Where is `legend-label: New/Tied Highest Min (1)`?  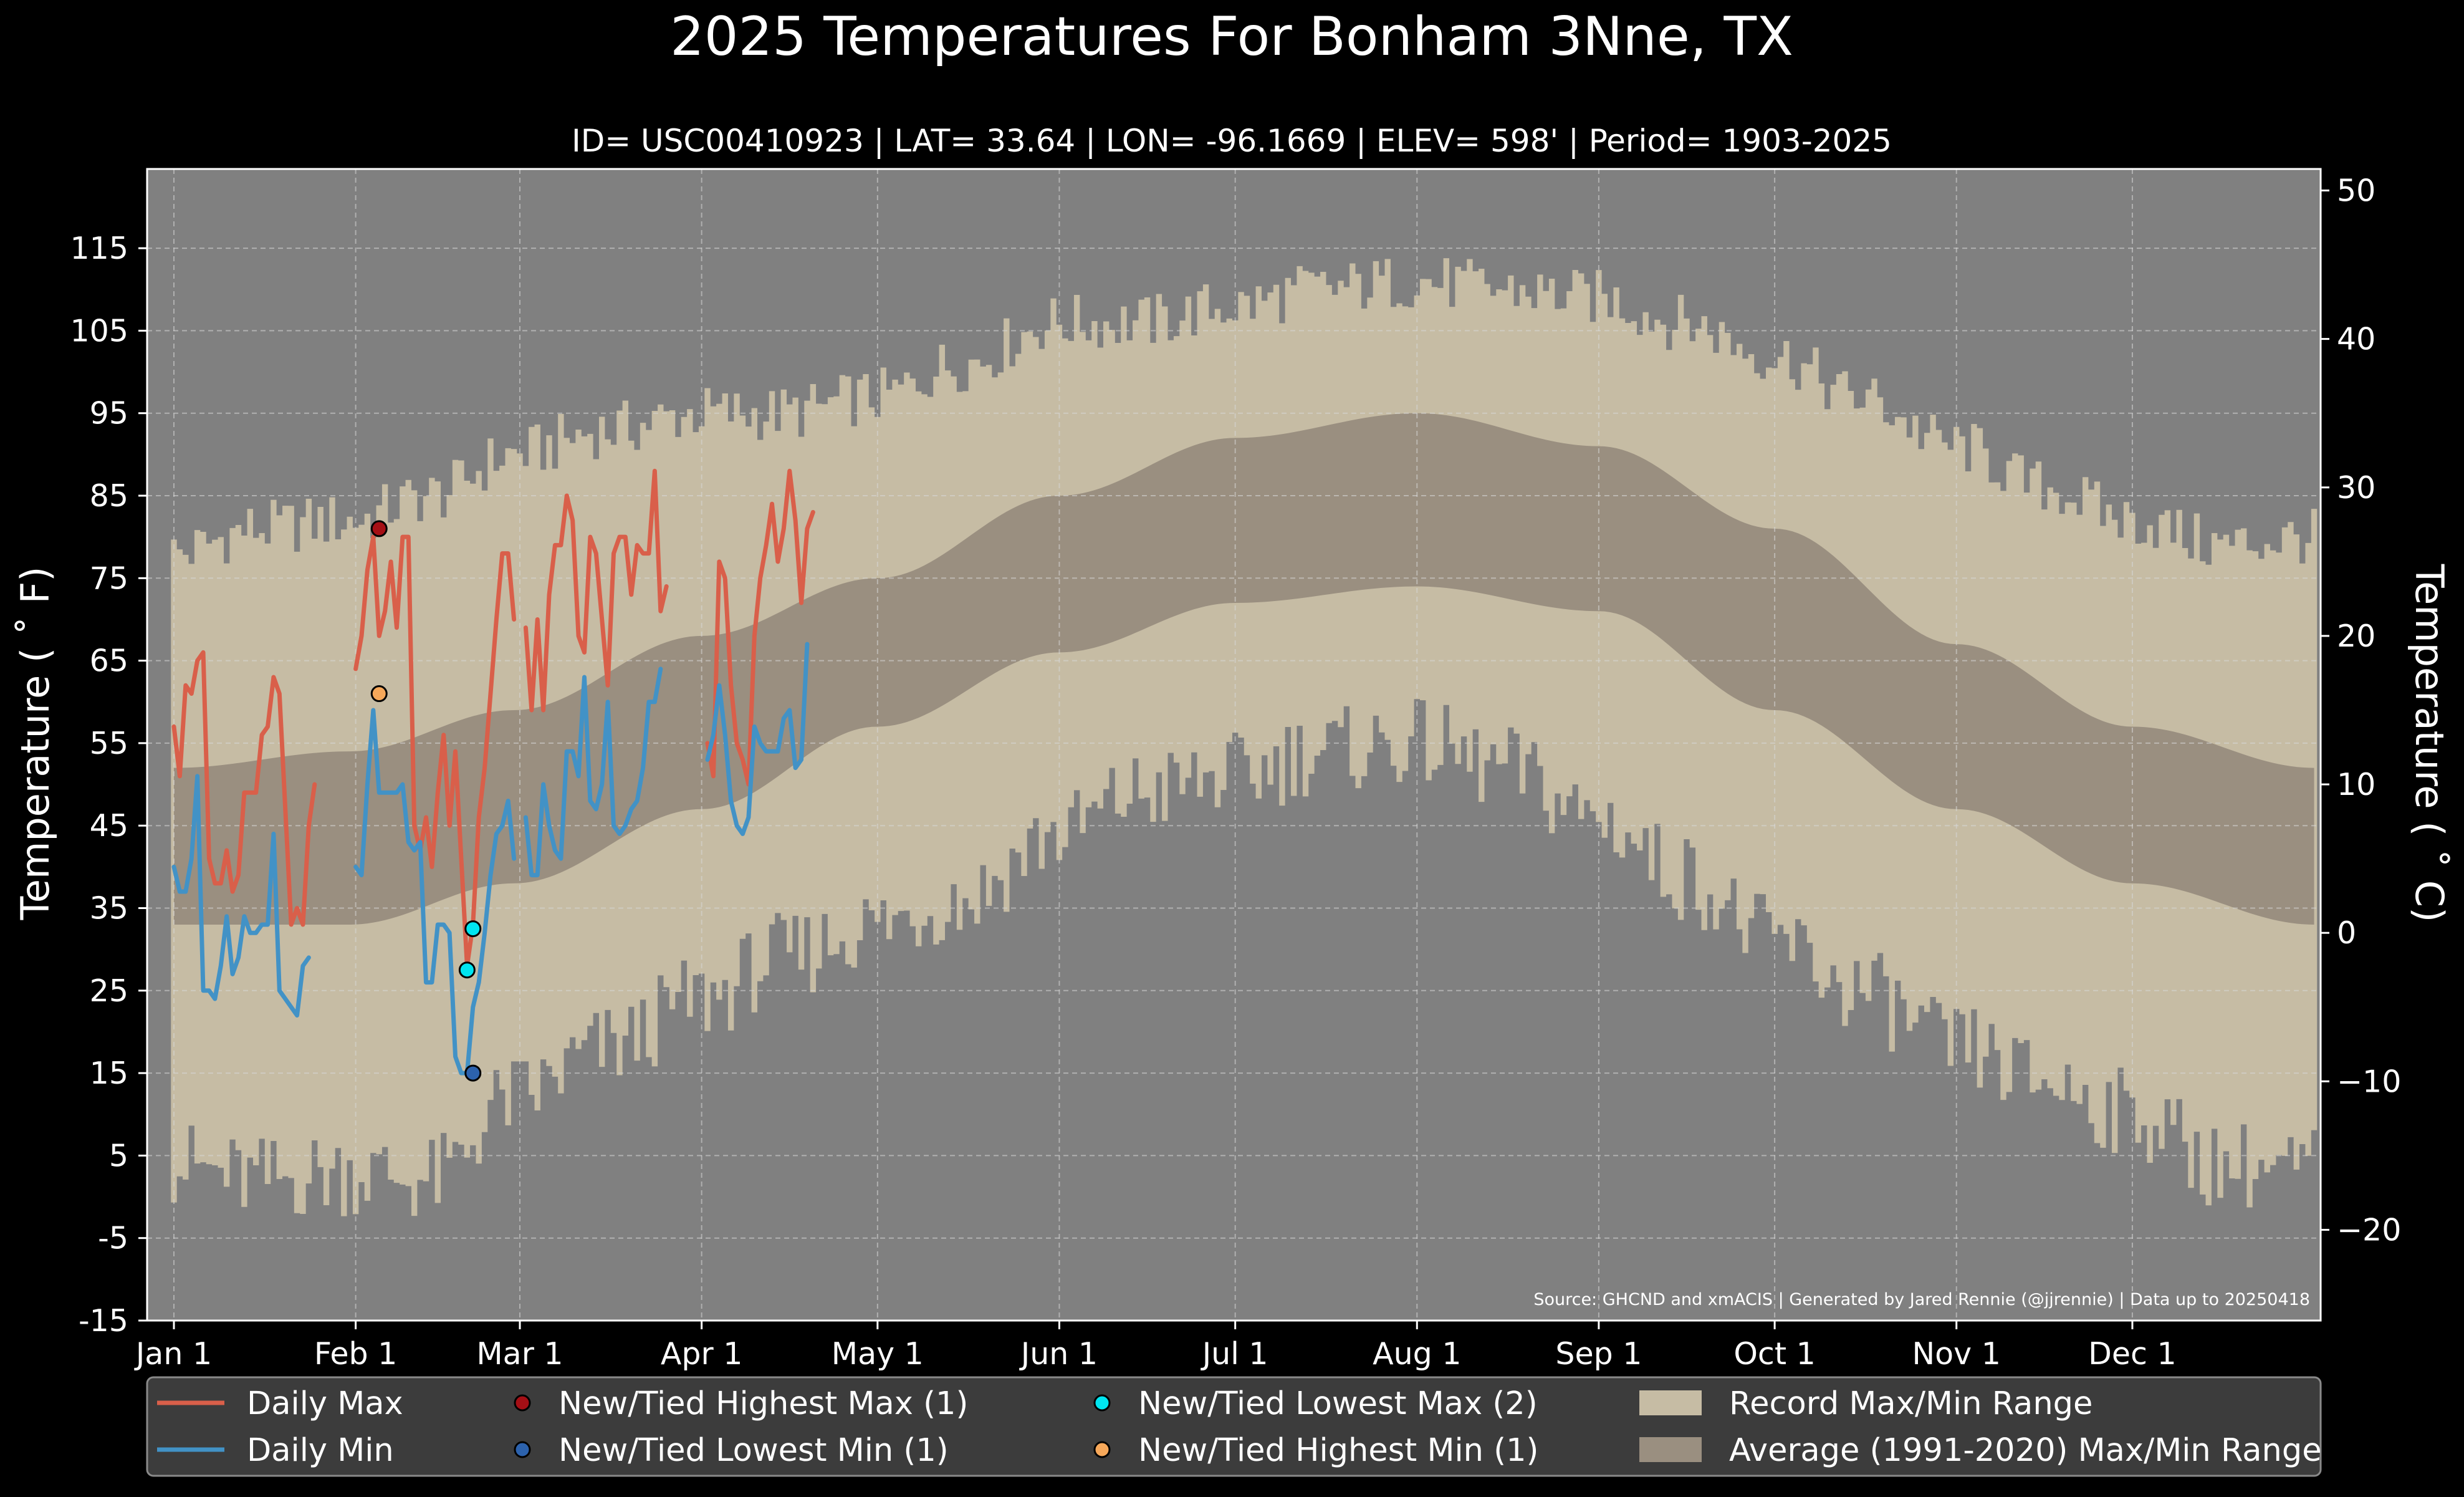 legend-label: New/Tied Highest Min (1) is located at coordinates (1338, 1450).